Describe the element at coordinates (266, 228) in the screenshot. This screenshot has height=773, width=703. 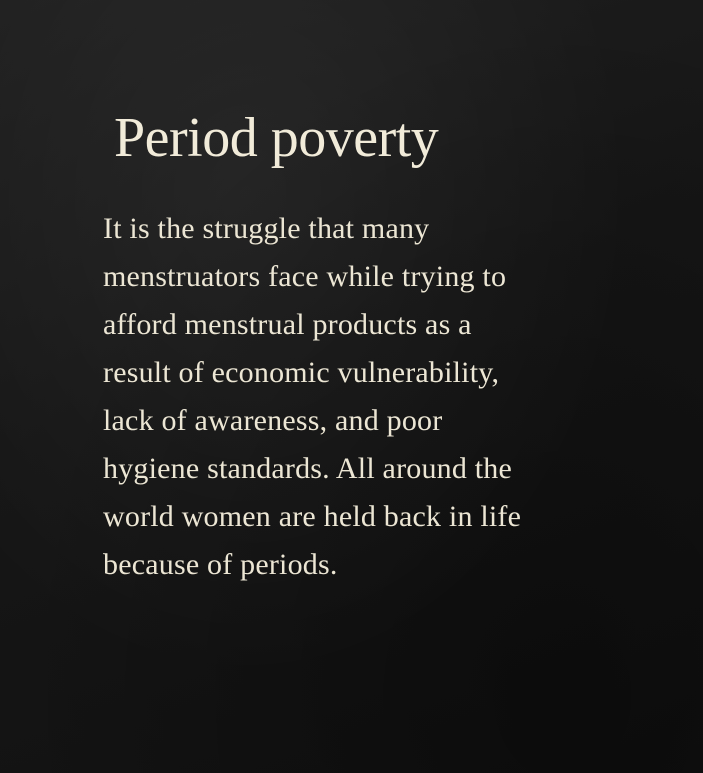
I see `body-line: It is the struggle that many` at that location.